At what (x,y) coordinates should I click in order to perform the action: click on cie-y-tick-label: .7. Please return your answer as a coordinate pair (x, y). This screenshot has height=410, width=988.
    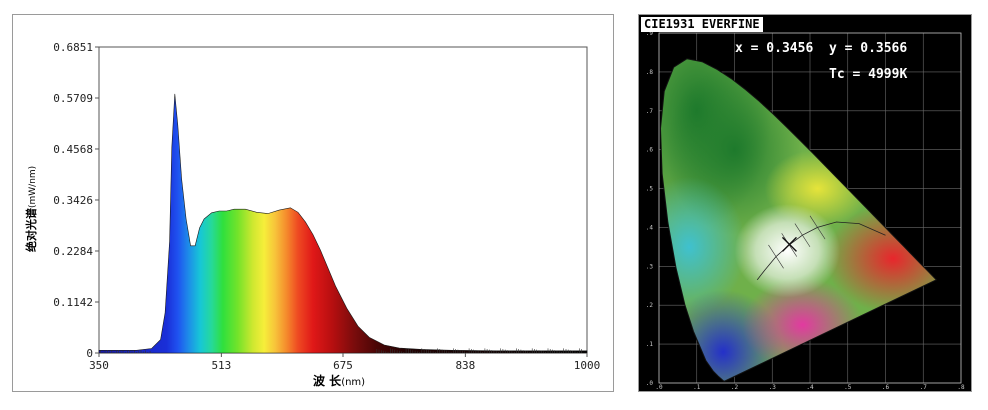
    Looking at the image, I should click on (650, 111).